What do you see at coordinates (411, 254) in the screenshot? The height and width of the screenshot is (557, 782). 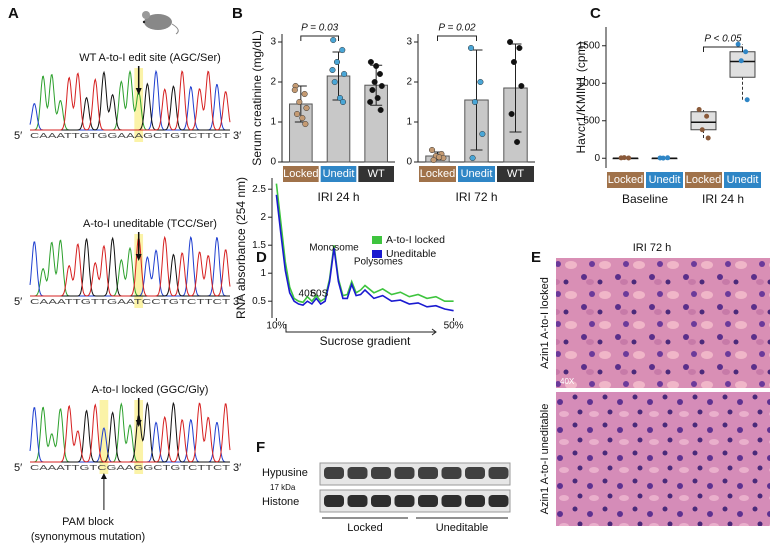 I see `legend-label: Uneditable` at bounding box center [411, 254].